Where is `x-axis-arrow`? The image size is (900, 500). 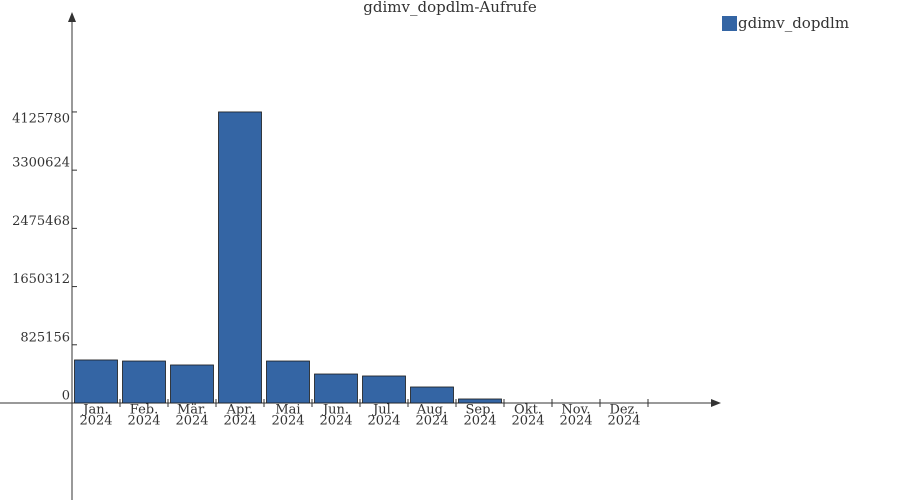 x-axis-arrow is located at coordinates (716, 403).